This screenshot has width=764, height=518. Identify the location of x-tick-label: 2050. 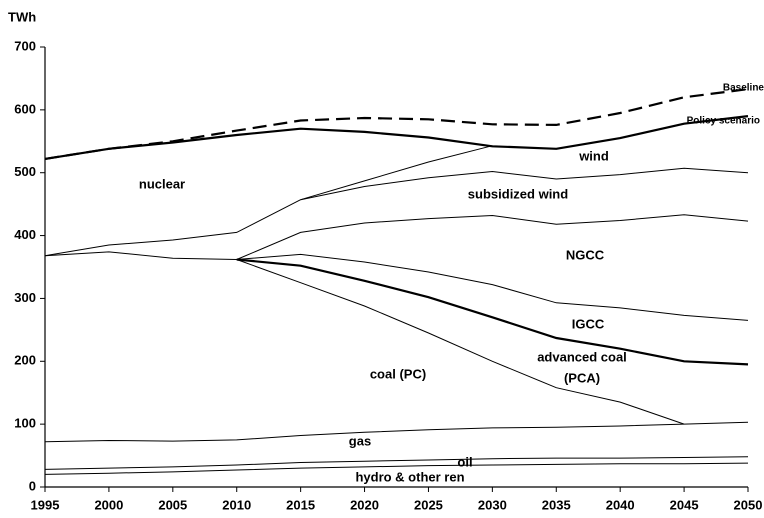
(748, 504).